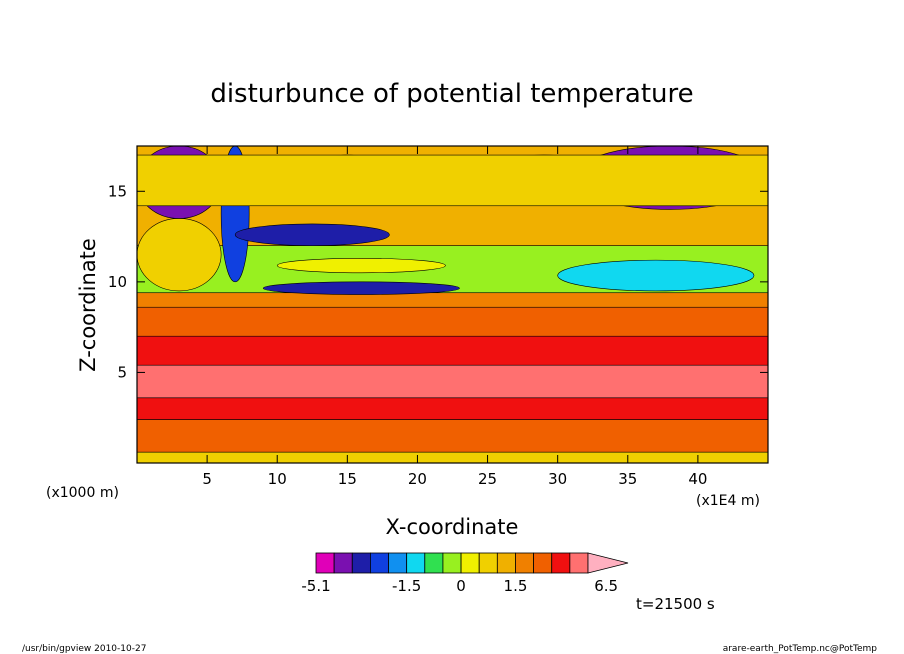 Image resolution: width=904 pixels, height=654 pixels. Describe the element at coordinates (451, 94) in the screenshot. I see `chart-title: disturbunce of potential temperature` at that location.